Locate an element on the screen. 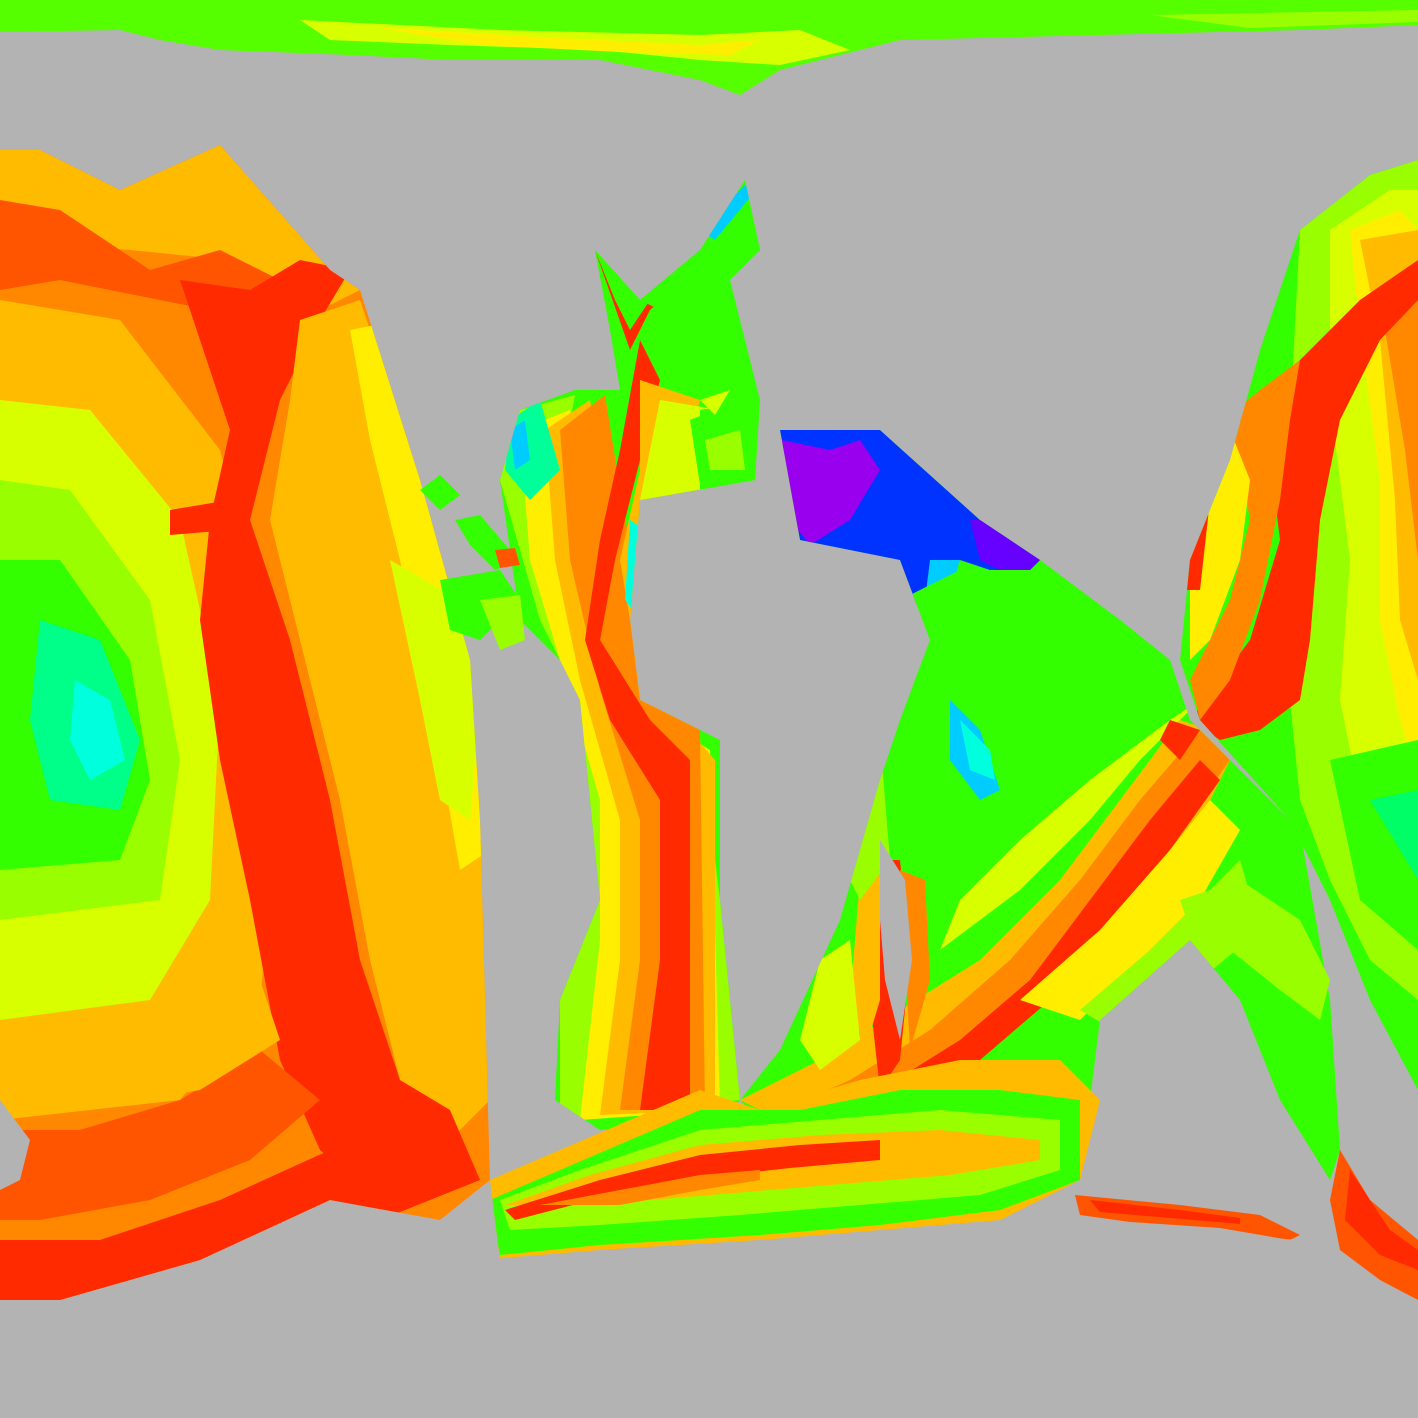 Image resolution: width=1418 pixels, height=1418 pixels. south-pacific-ridge is located at coordinates (1246, 1225).